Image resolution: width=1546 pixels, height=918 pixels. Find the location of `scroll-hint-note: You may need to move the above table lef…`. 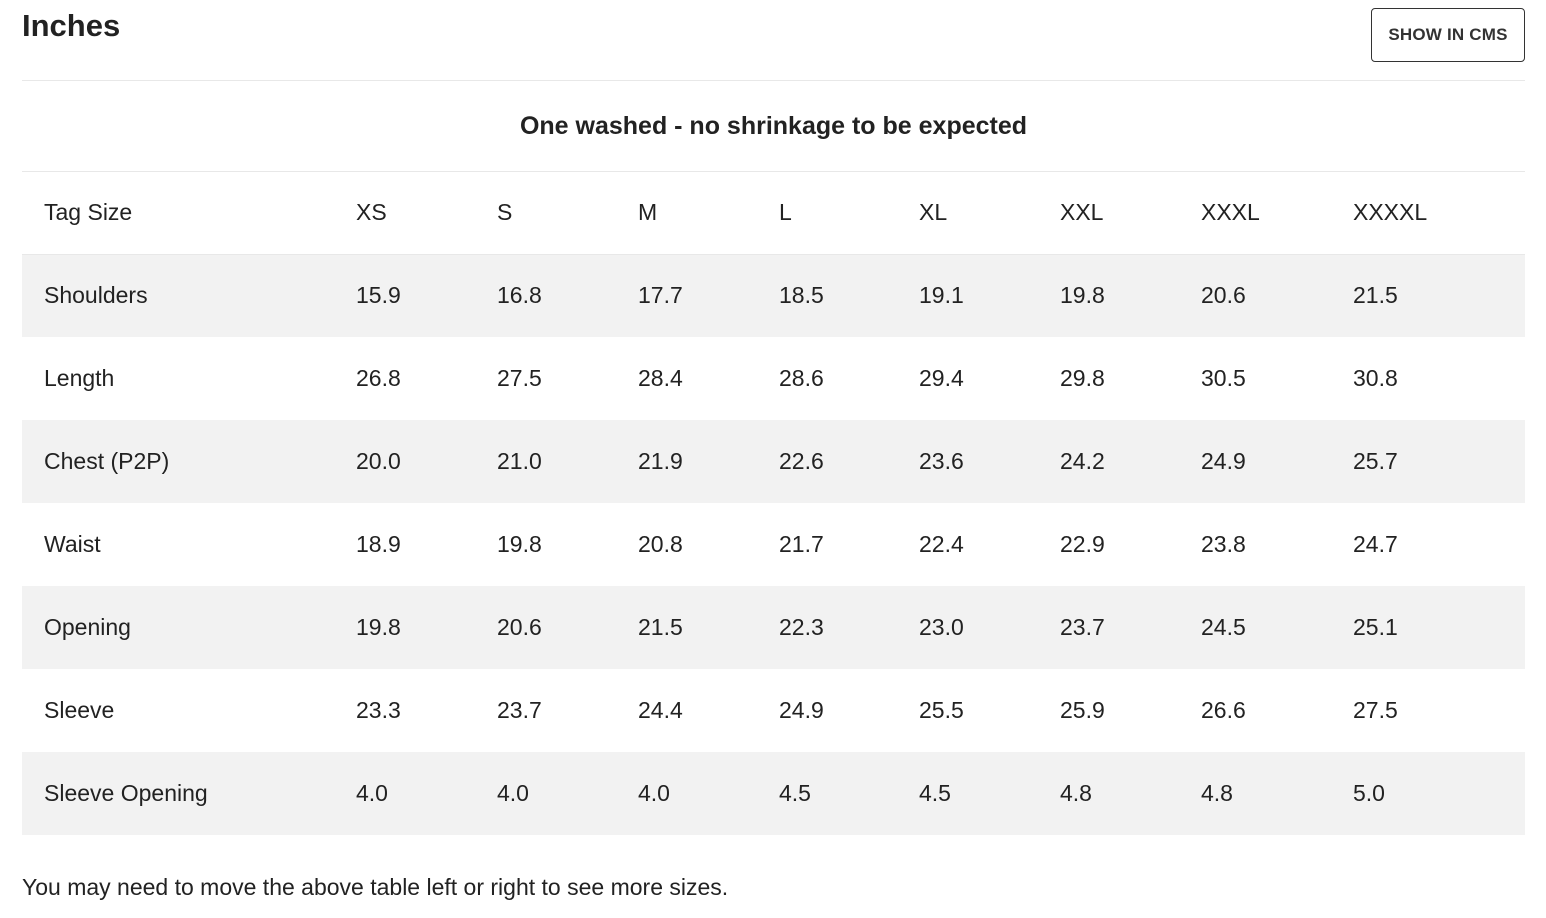

scroll-hint-note: You may need to move the above table lef… is located at coordinates (375, 887).